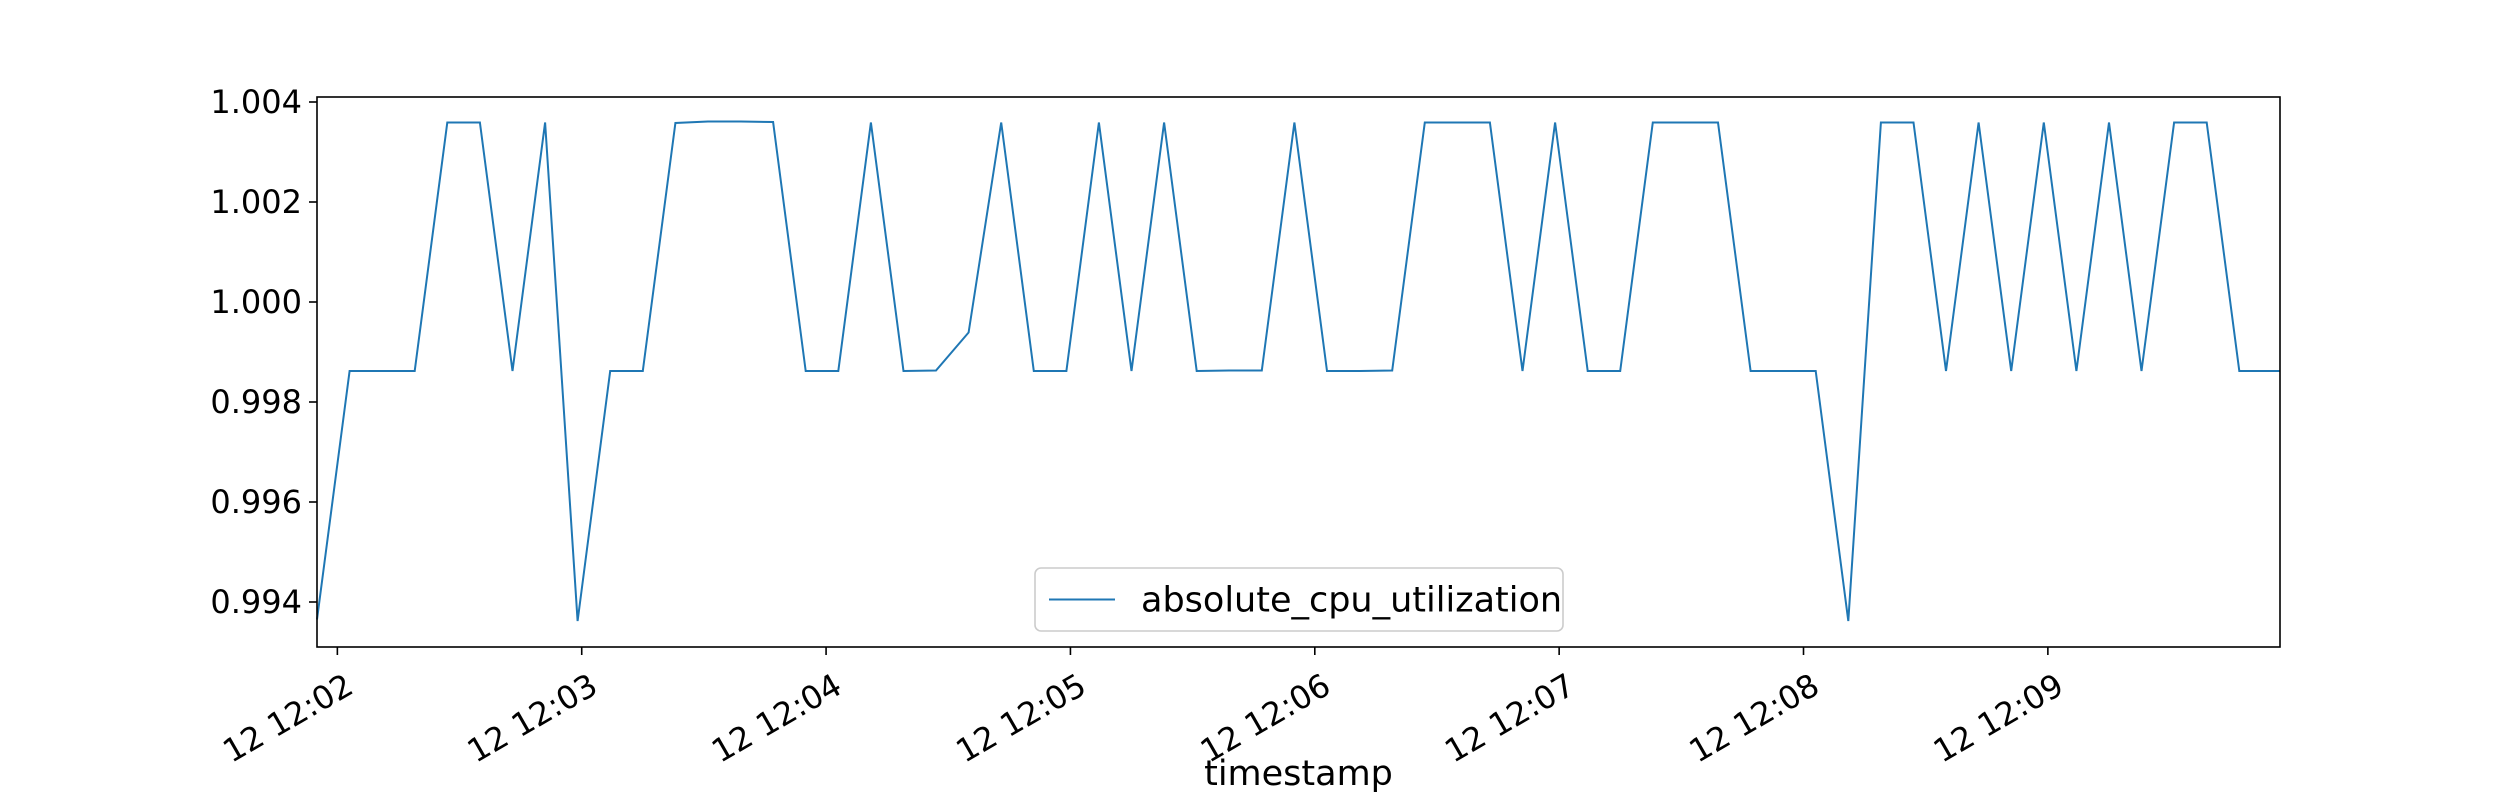 This screenshot has height=800, width=2500. Describe the element at coordinates (256, 302) in the screenshot. I see `y-tick-label: 1.000` at that location.